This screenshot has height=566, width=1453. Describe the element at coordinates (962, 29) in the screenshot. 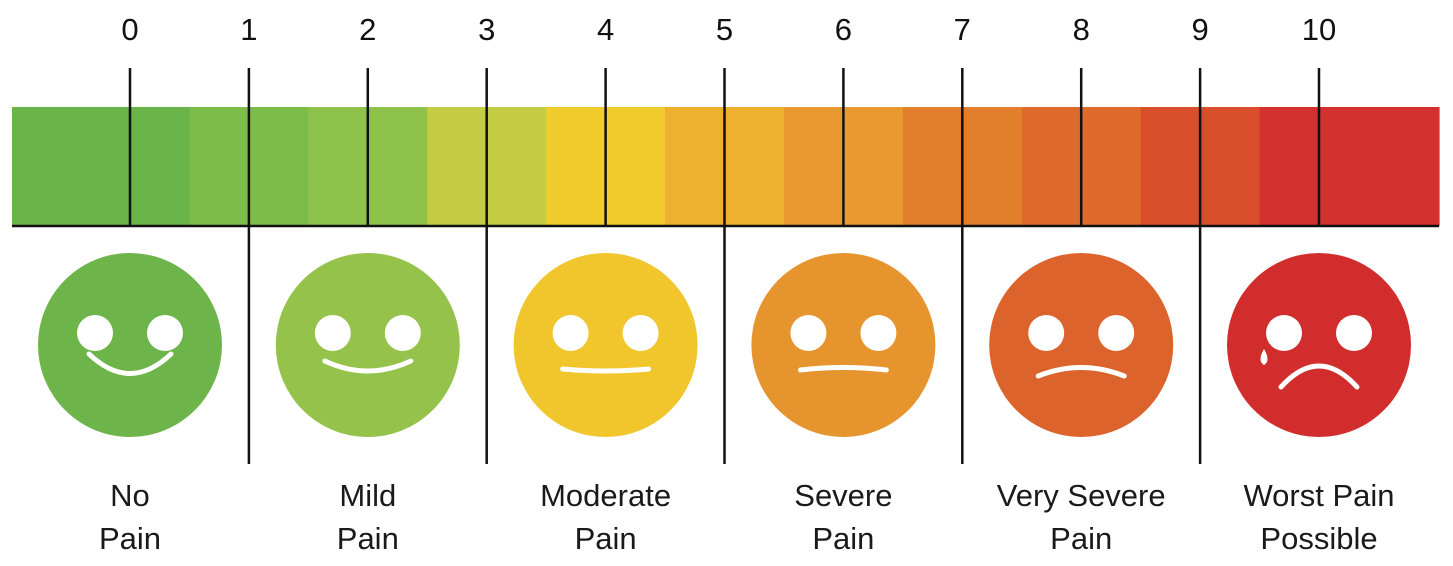

I see `scale-number-7: 7` at that location.